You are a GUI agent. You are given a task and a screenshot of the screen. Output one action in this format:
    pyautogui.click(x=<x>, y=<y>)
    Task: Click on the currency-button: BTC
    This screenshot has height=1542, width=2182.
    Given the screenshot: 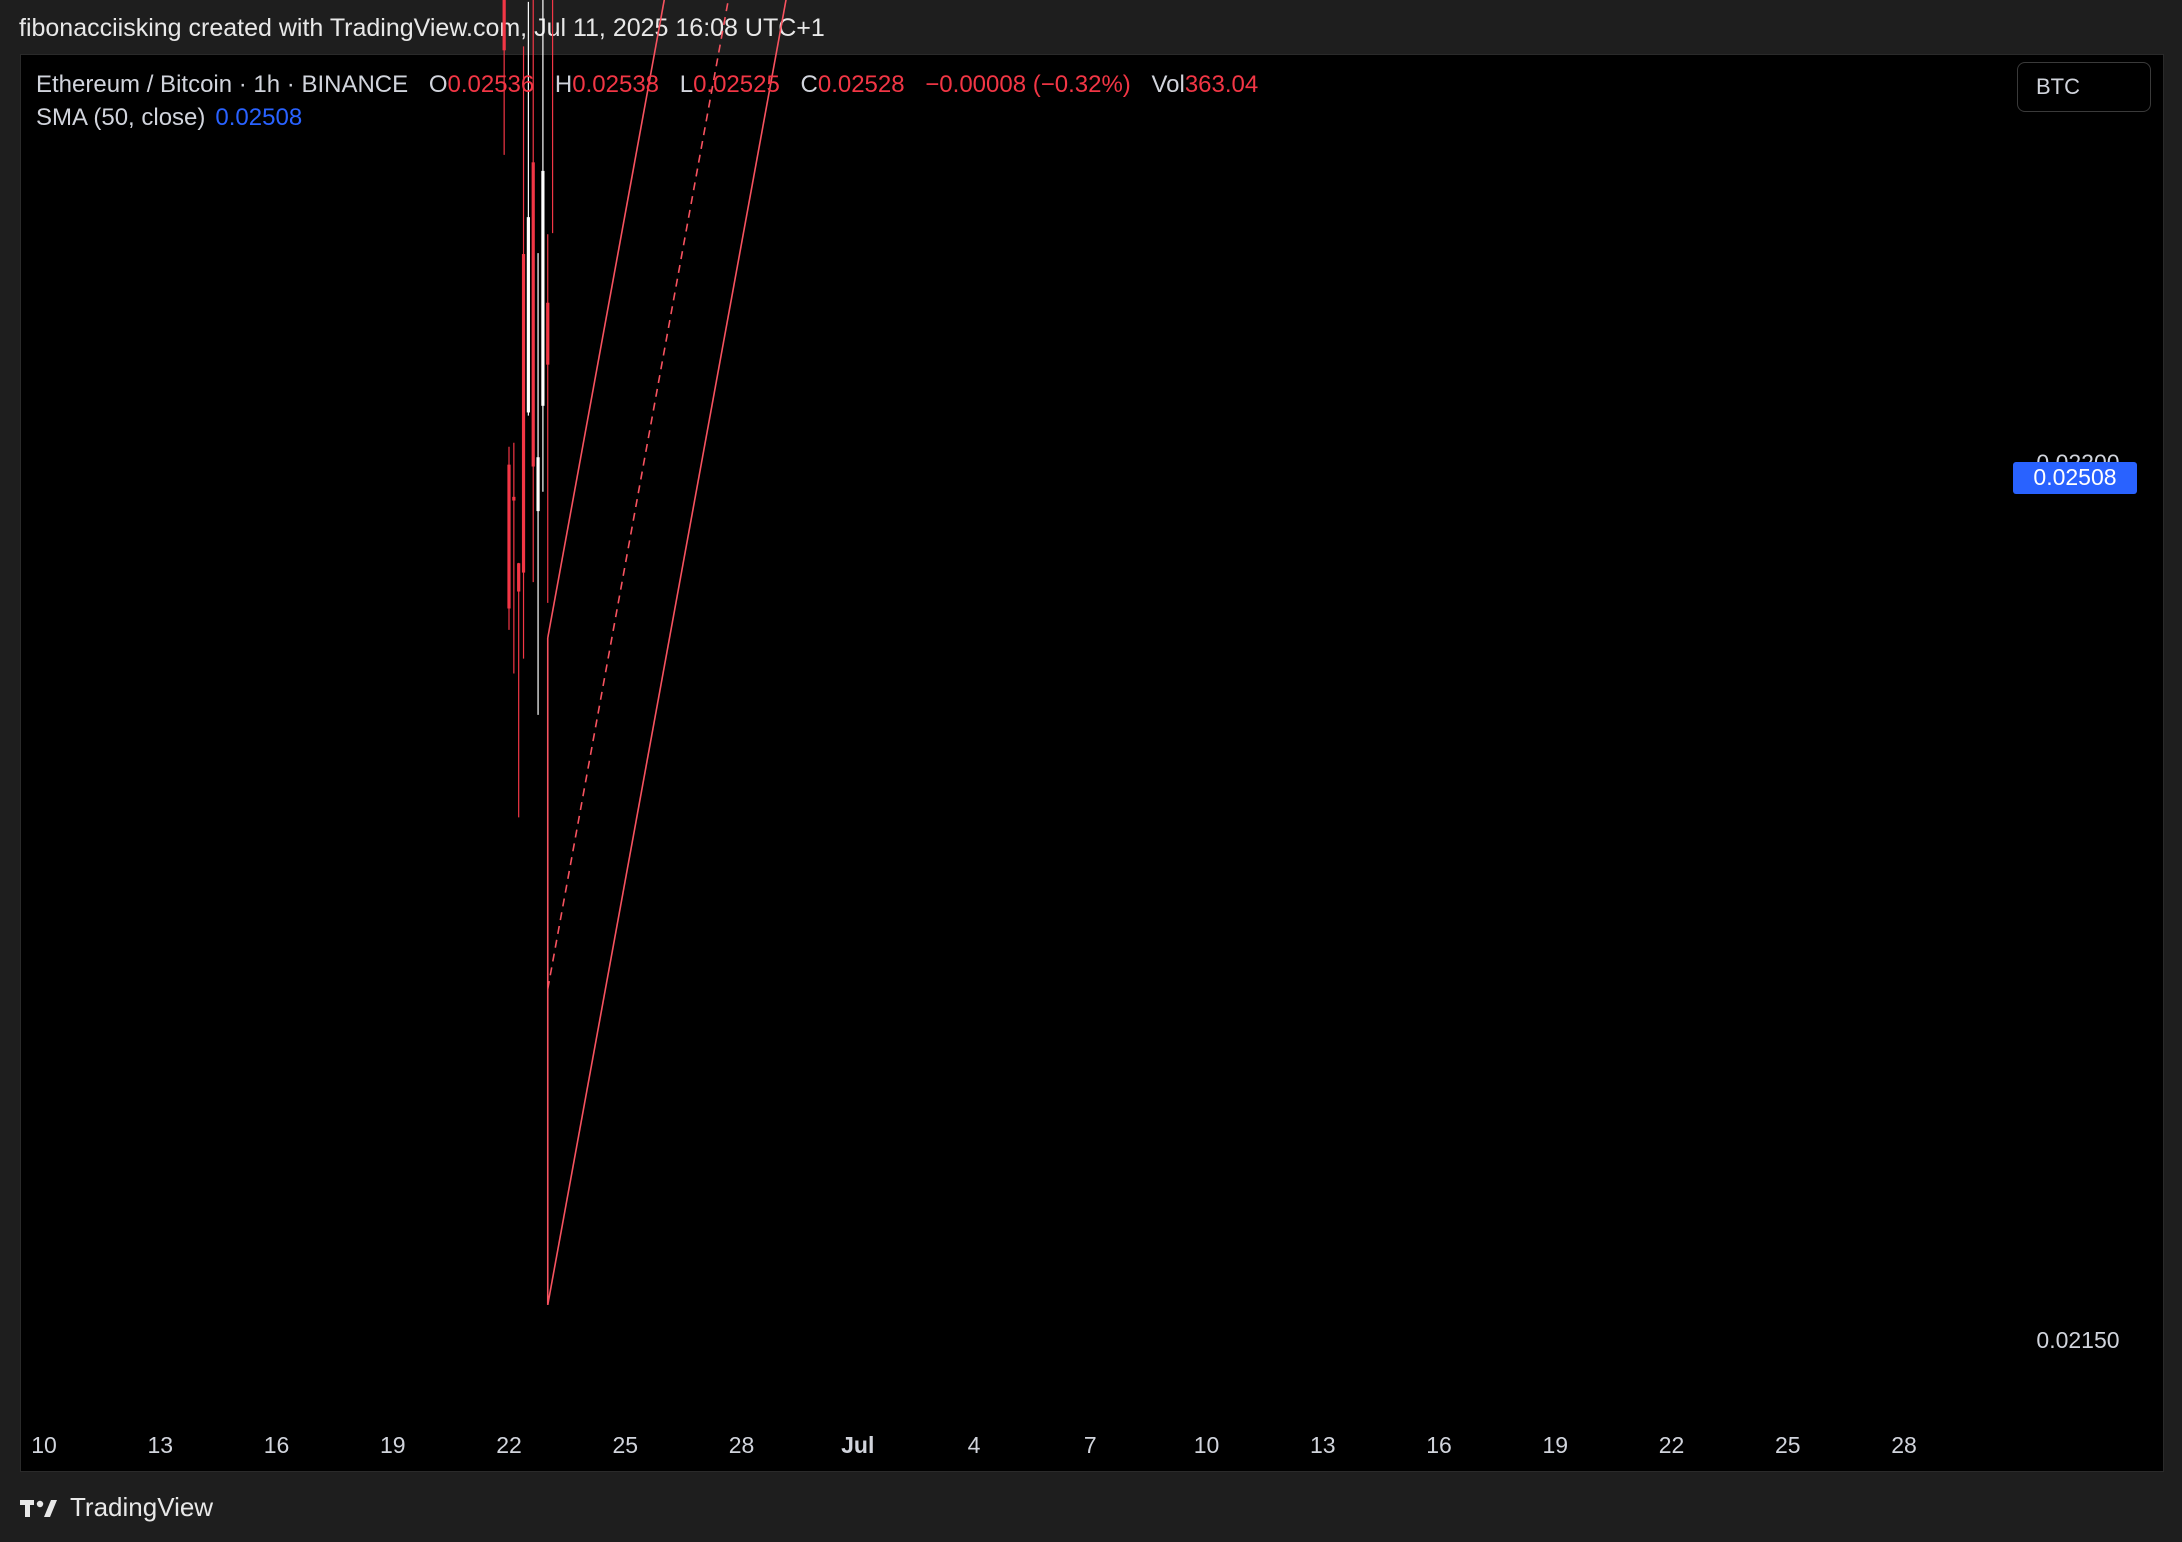 What is the action you would take?
    pyautogui.click(x=2084, y=87)
    